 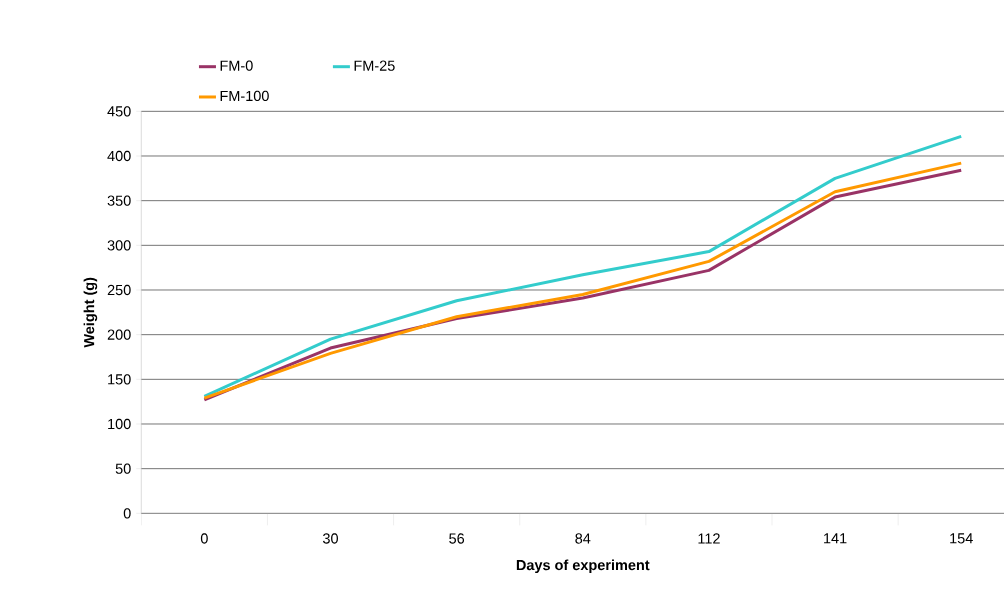 What do you see at coordinates (90, 312) in the screenshot?
I see `y-axis-title: Weight (g)` at bounding box center [90, 312].